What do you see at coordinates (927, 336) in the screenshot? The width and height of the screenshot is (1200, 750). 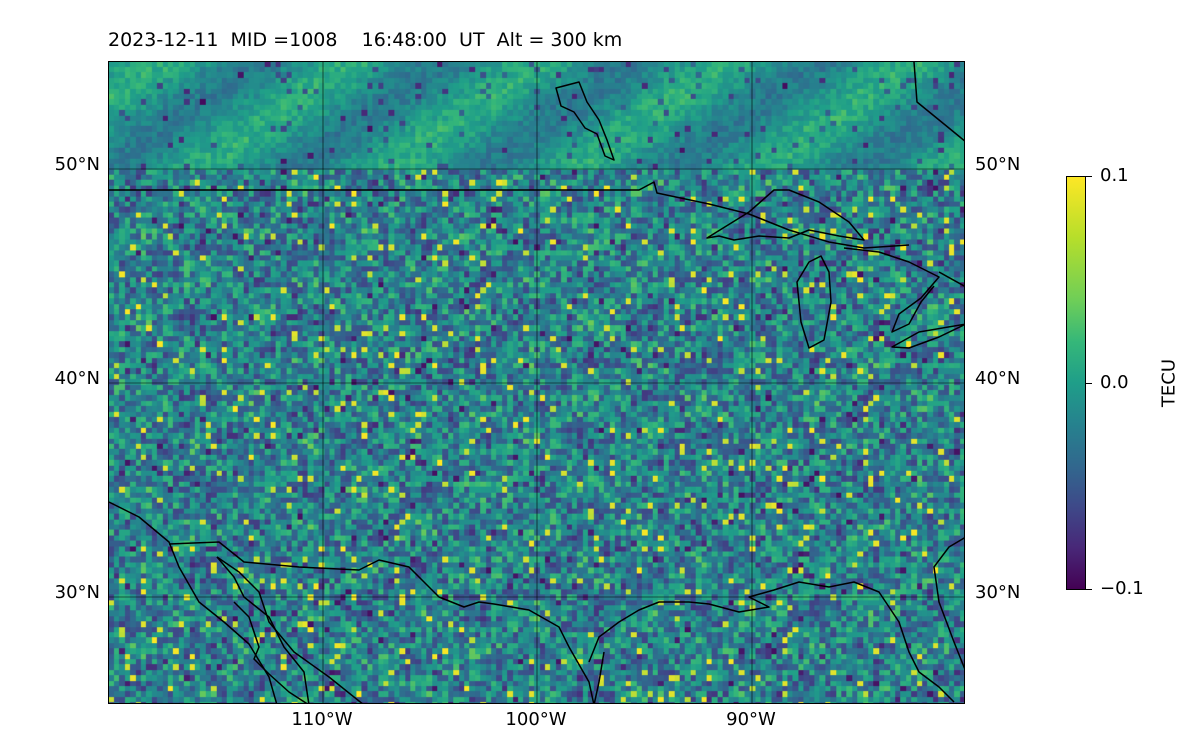 I see `lake-erie-ontario` at bounding box center [927, 336].